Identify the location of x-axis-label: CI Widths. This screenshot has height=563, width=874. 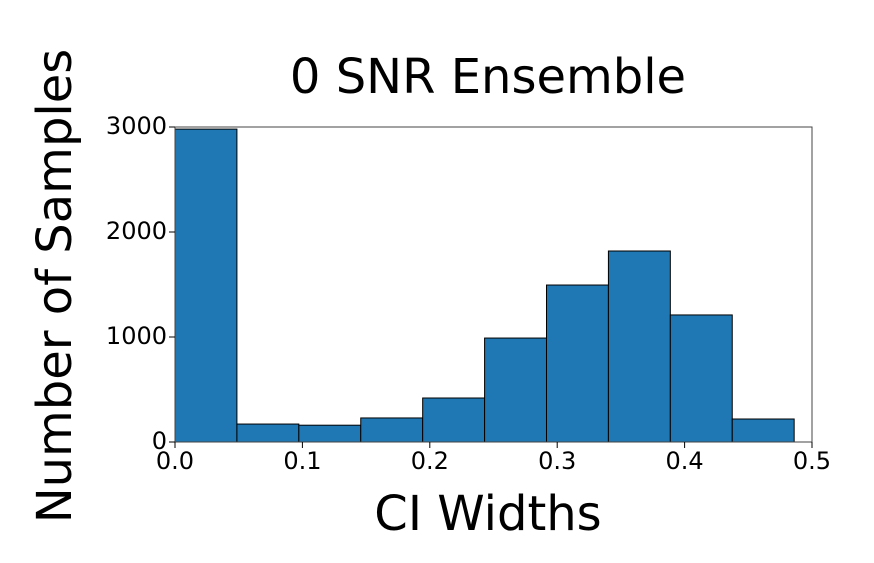
(487, 514).